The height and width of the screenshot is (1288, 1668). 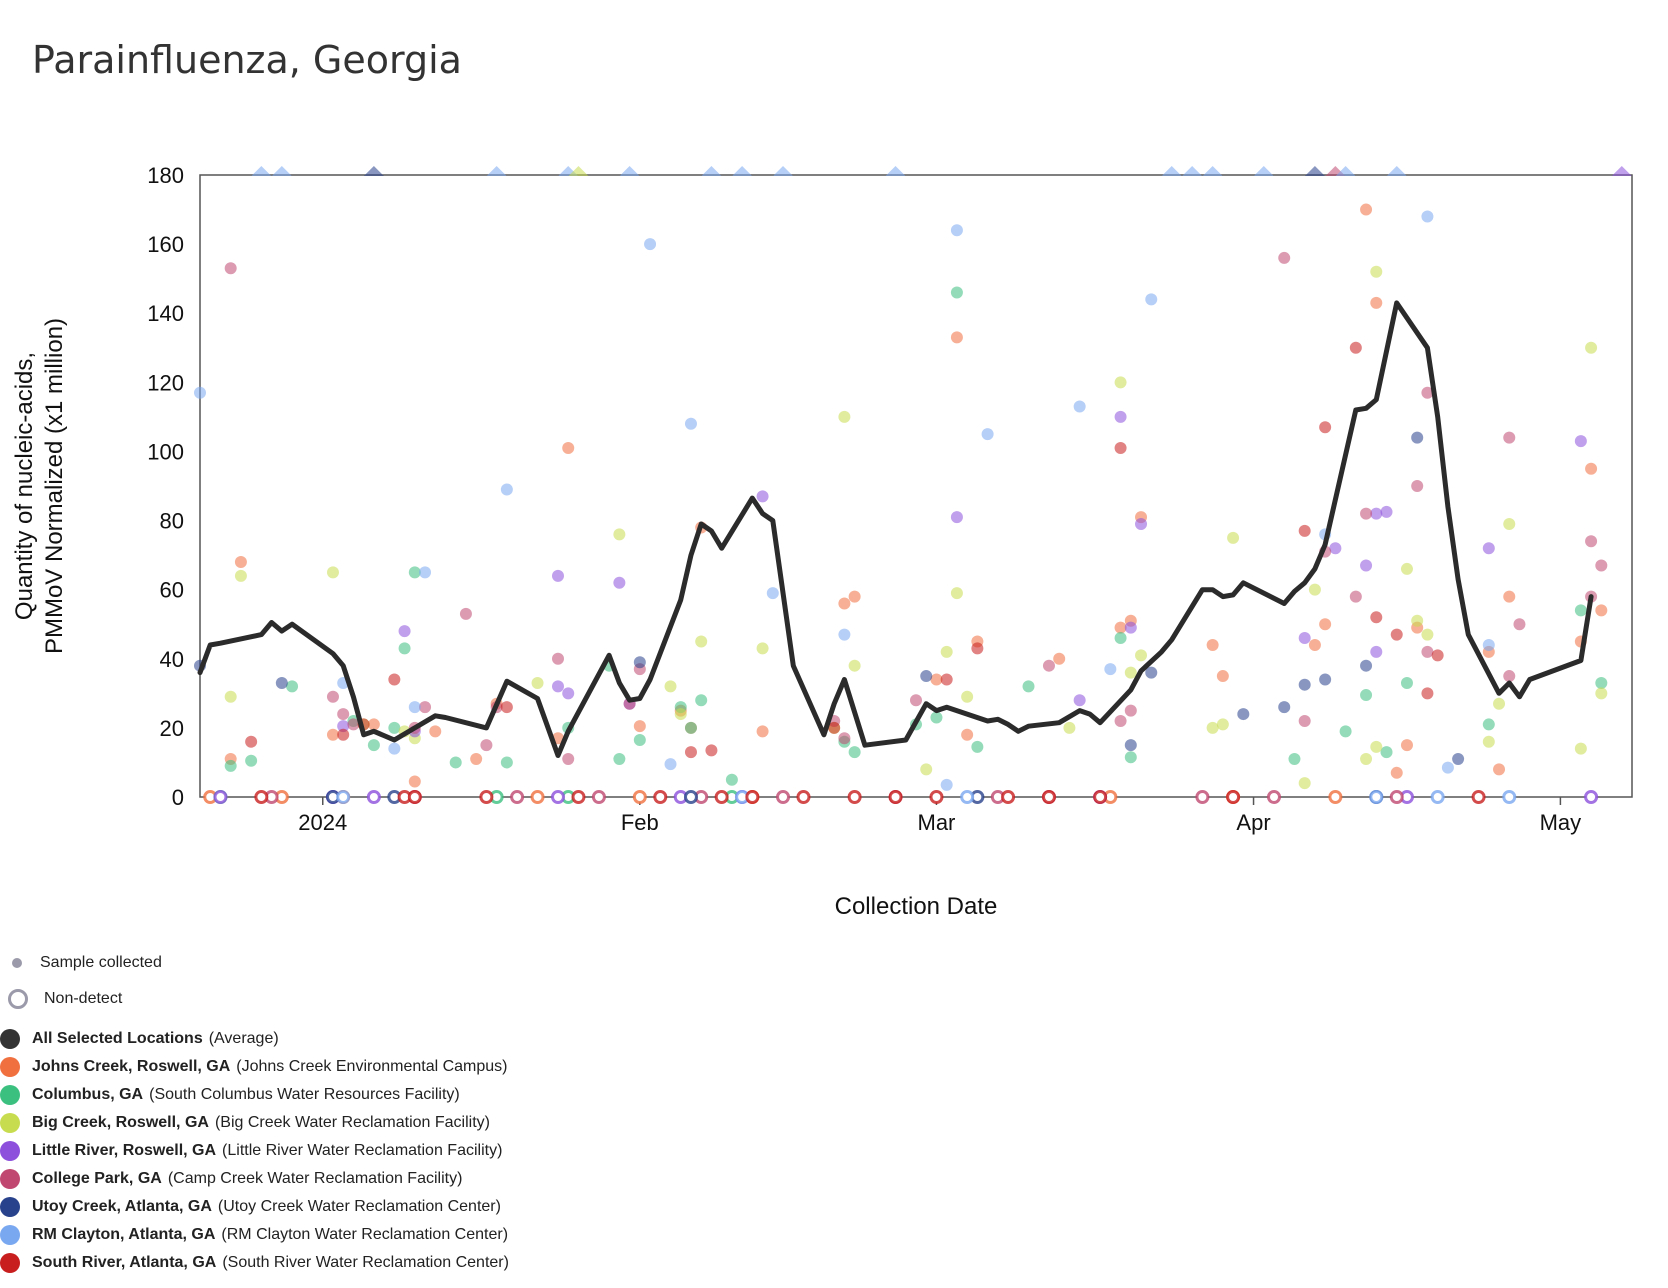 I want to click on ring-icon, so click(x=18, y=999).